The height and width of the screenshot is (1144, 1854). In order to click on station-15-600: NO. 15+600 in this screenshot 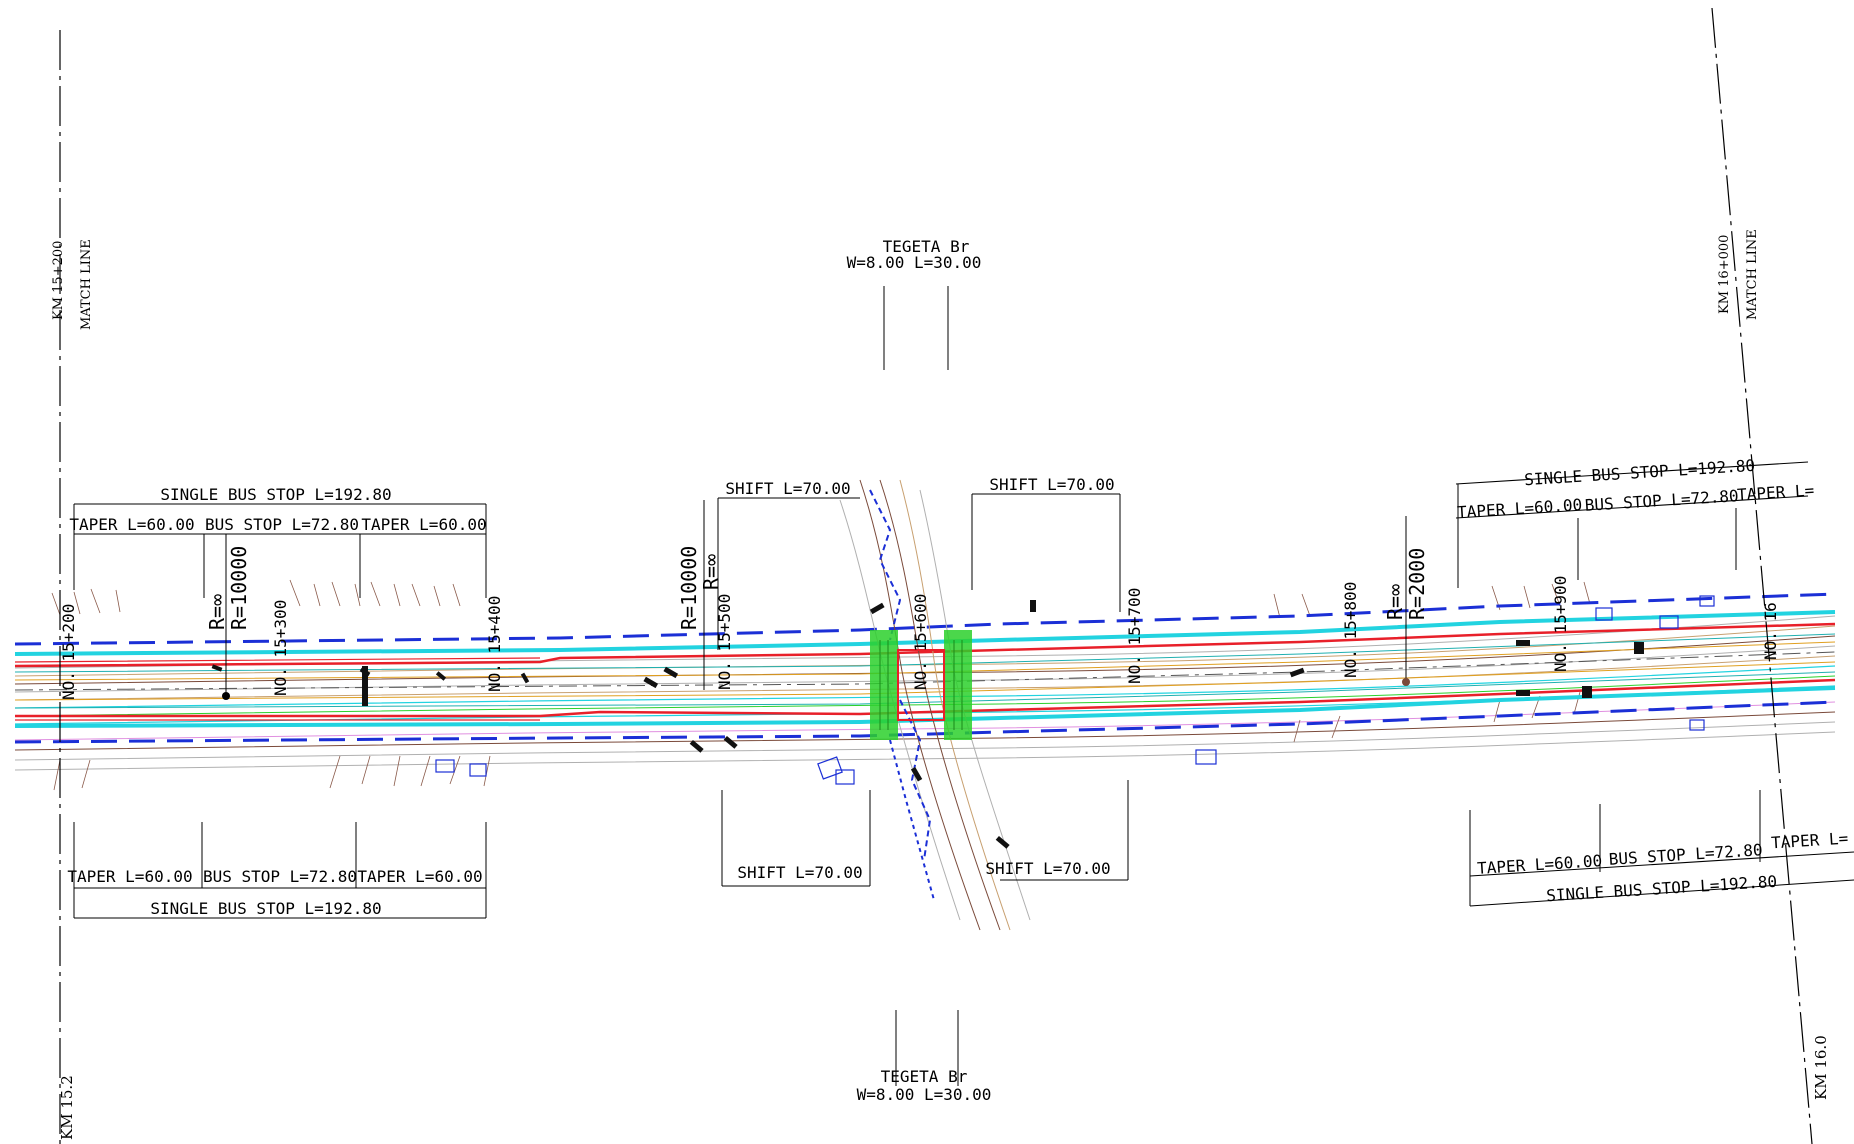, I will do `click(920, 642)`.